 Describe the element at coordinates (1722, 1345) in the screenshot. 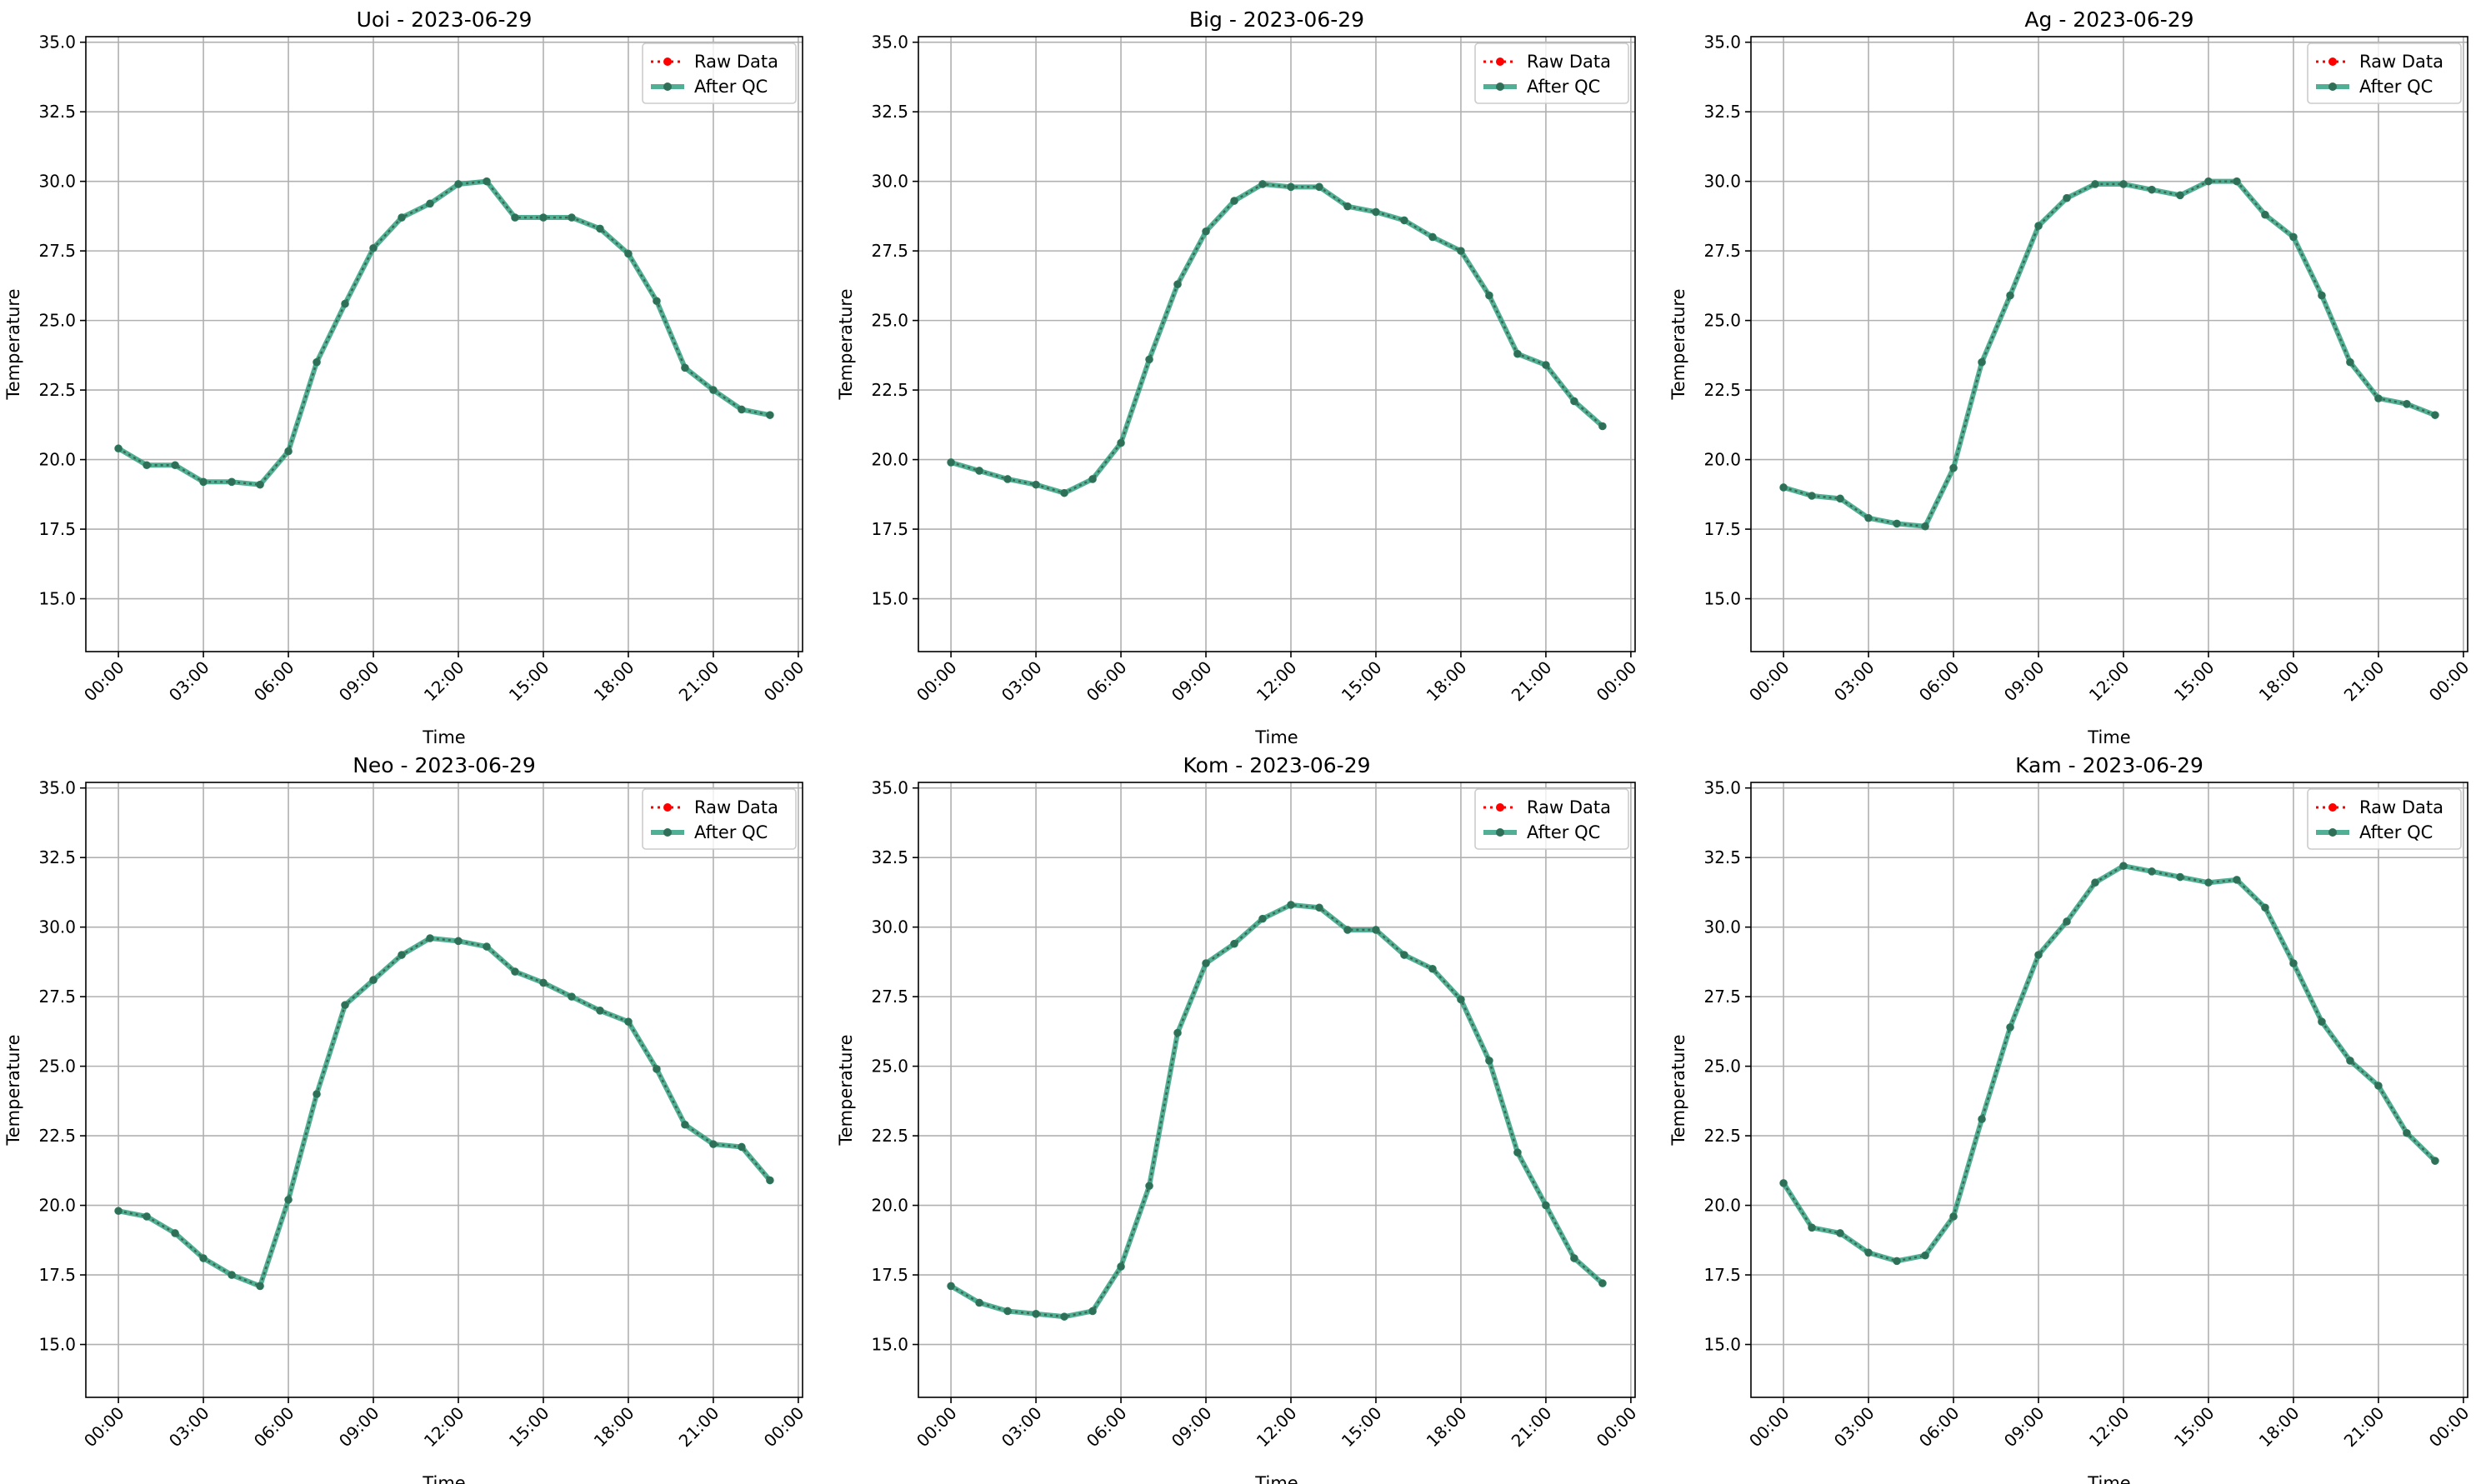

I see `y-tick-label: 15.0` at that location.